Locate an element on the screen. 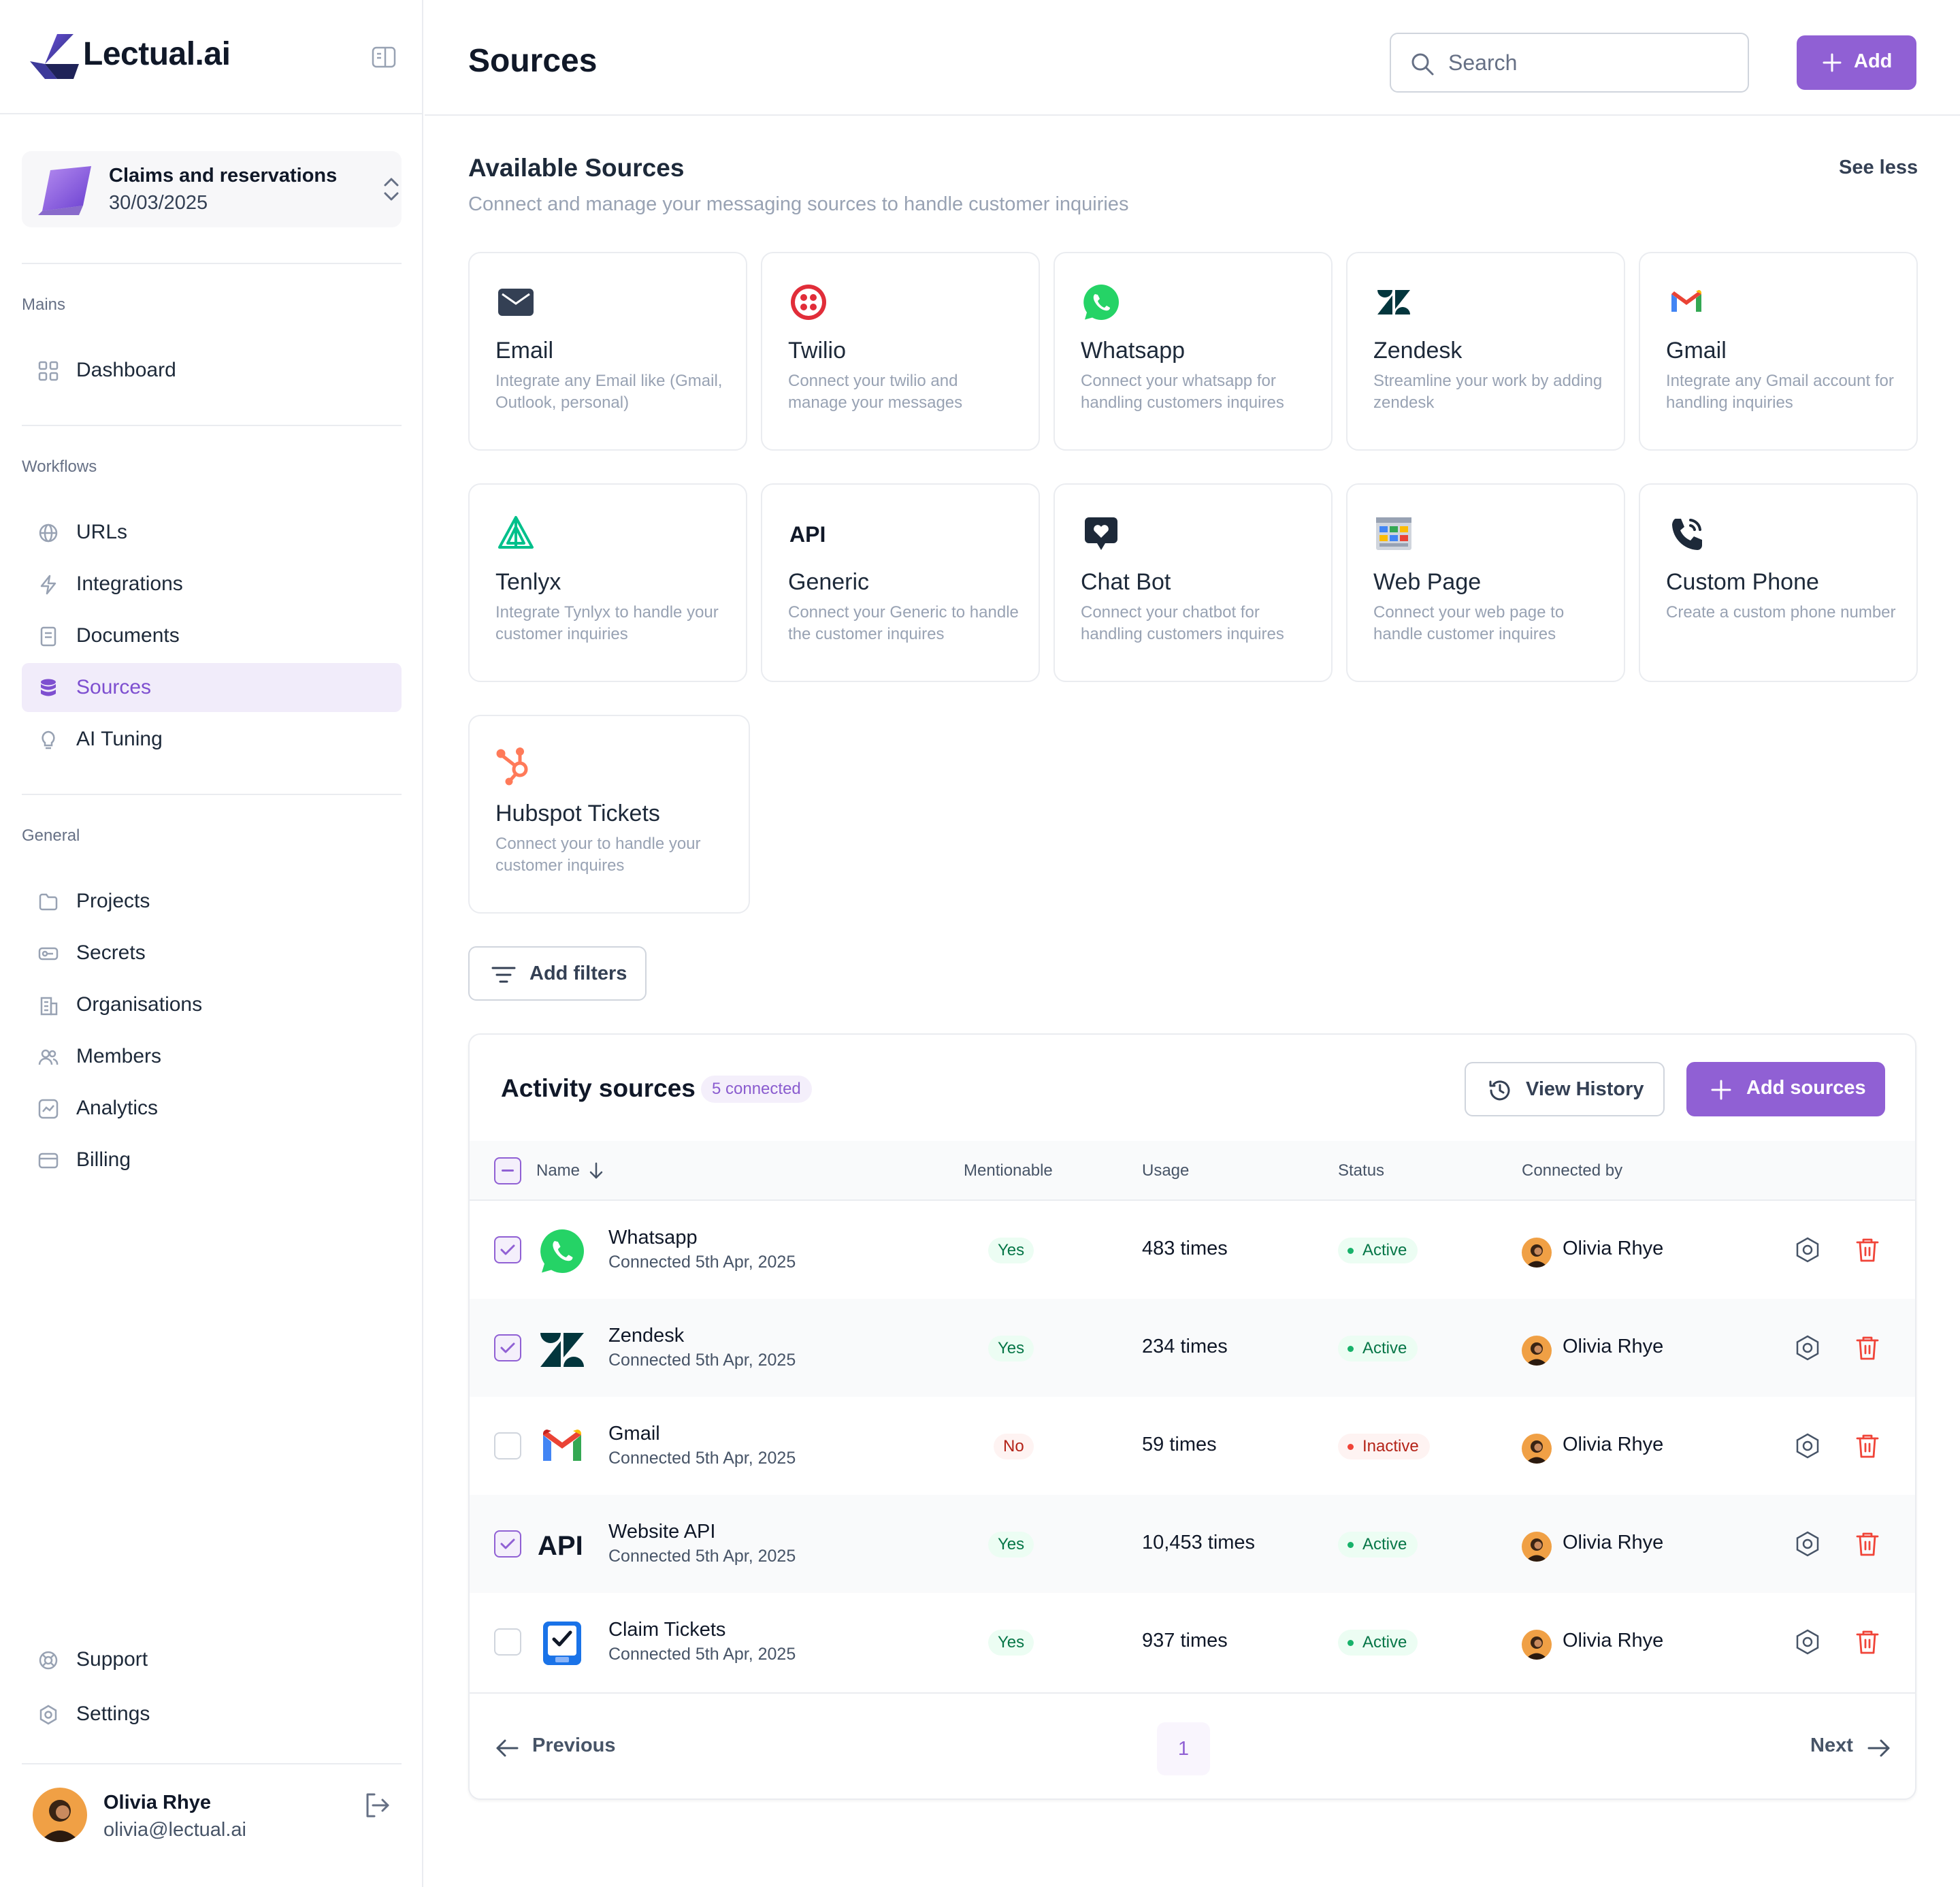 The width and height of the screenshot is (1960, 1887). sidebar-item-support: Support is located at coordinates (212, 1660).